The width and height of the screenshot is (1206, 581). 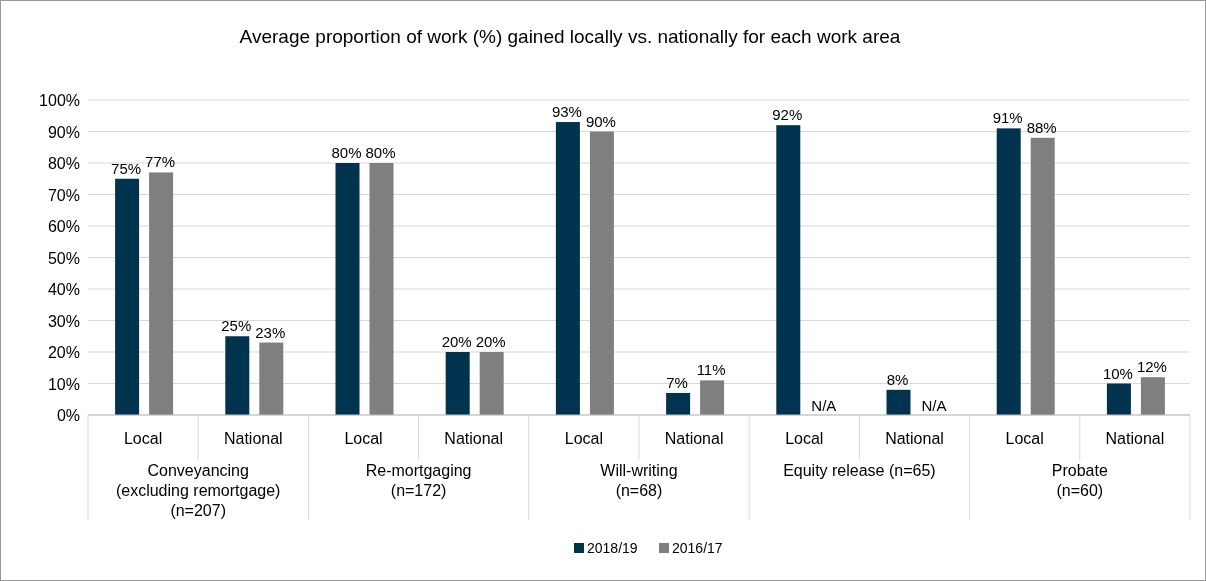 What do you see at coordinates (1151, 367) in the screenshot?
I see `data-label: 12%` at bounding box center [1151, 367].